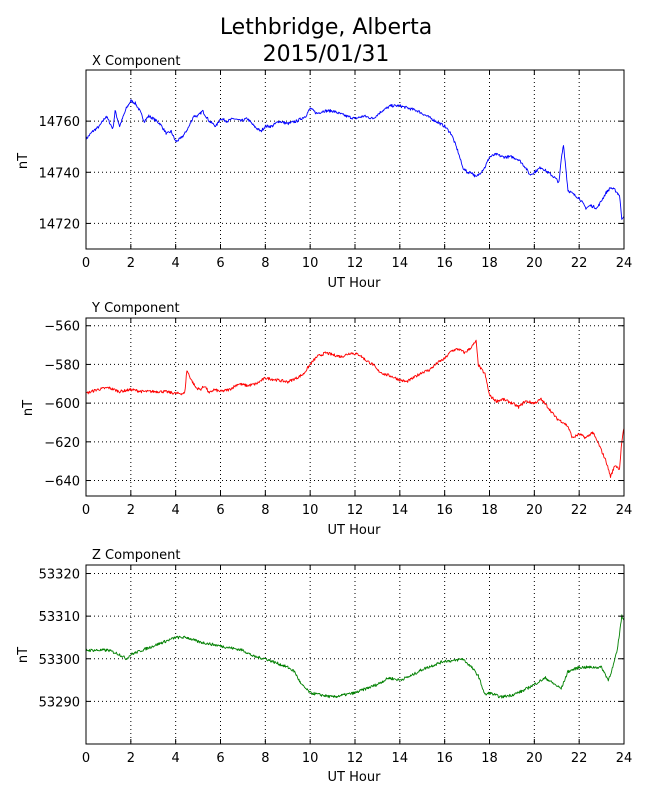  Describe the element at coordinates (176, 263) in the screenshot. I see `x-component-xtick-label: 4` at that location.